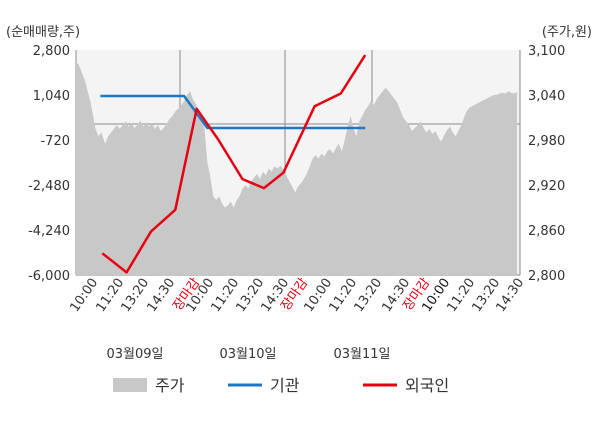  I want to click on legend-label: 외국인, so click(427, 385).